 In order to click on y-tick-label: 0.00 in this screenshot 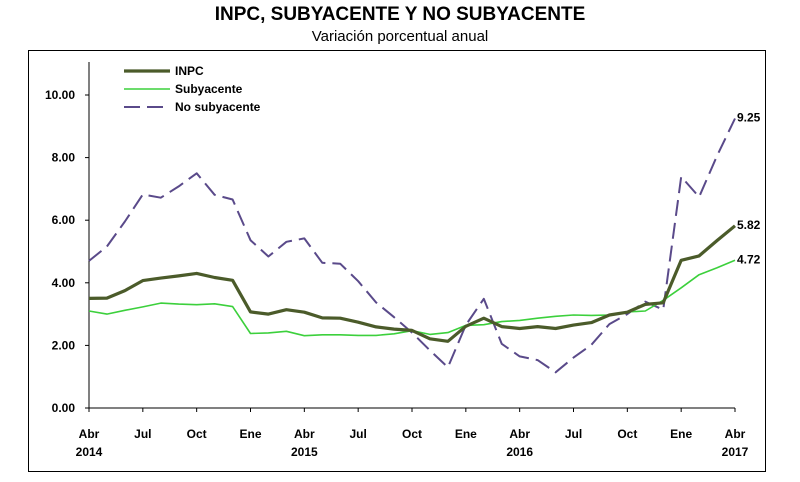, I will do `click(64, 408)`.